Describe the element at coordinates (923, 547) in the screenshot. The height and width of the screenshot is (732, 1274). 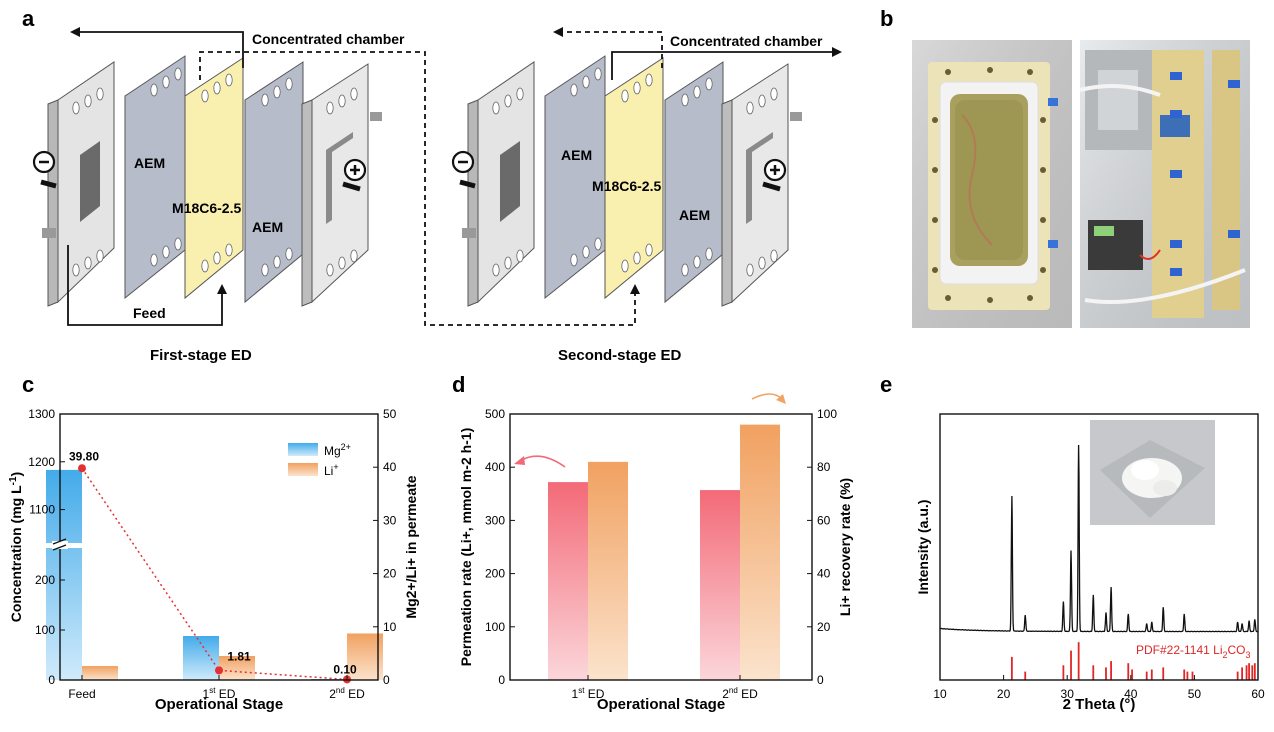
I see `chart-e-ylabel: Intensity (a.u.)` at that location.